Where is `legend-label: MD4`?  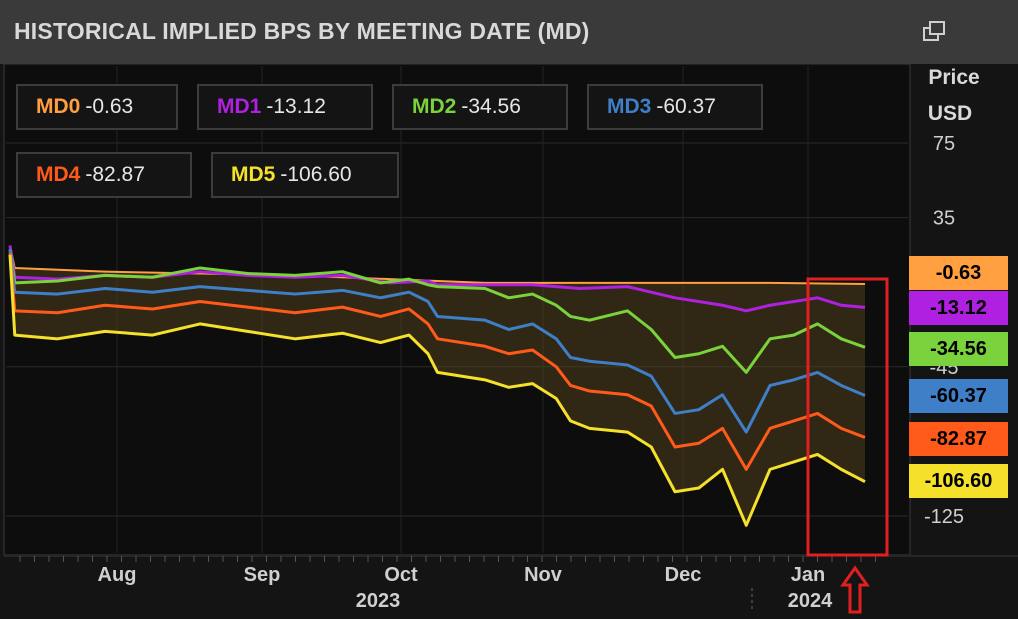 legend-label: MD4 is located at coordinates (58, 174).